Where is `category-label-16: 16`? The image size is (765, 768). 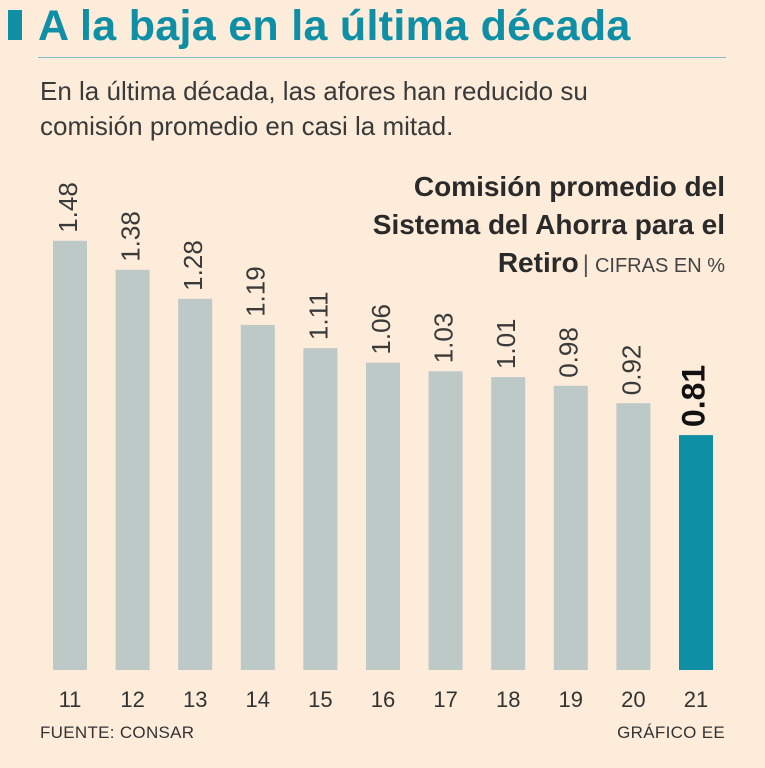
category-label-16: 16 is located at coordinates (383, 699).